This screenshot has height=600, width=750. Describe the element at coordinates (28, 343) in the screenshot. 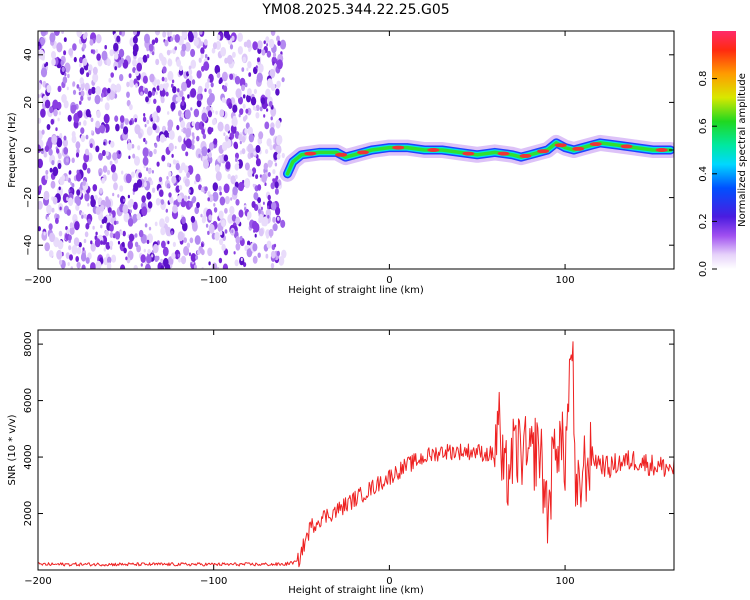

I see `y-tick-label: 8000` at that location.